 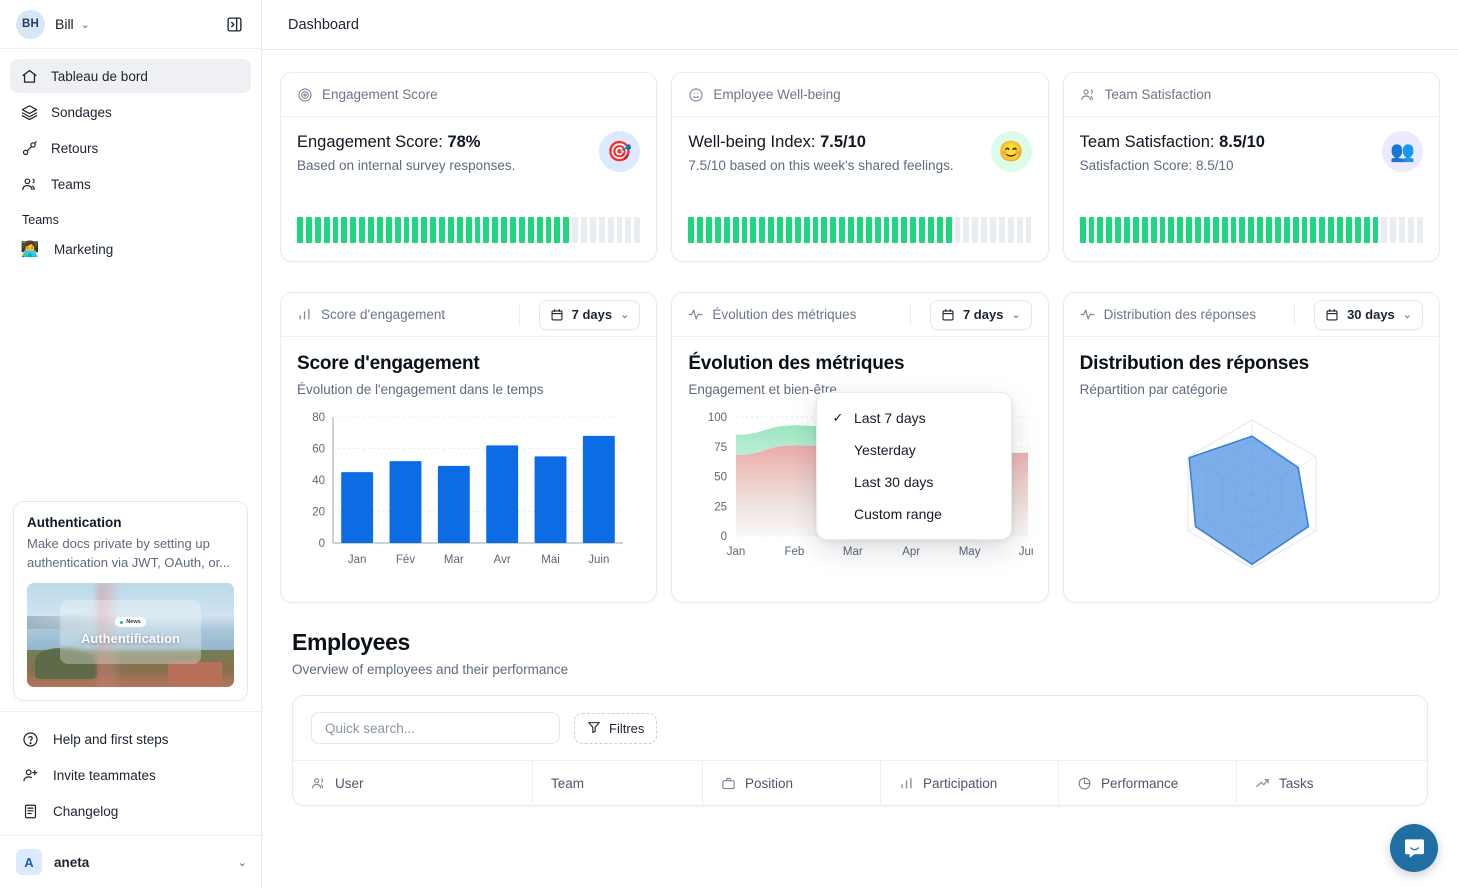 I want to click on card-header-title: Employee Well-being, so click(x=777, y=94).